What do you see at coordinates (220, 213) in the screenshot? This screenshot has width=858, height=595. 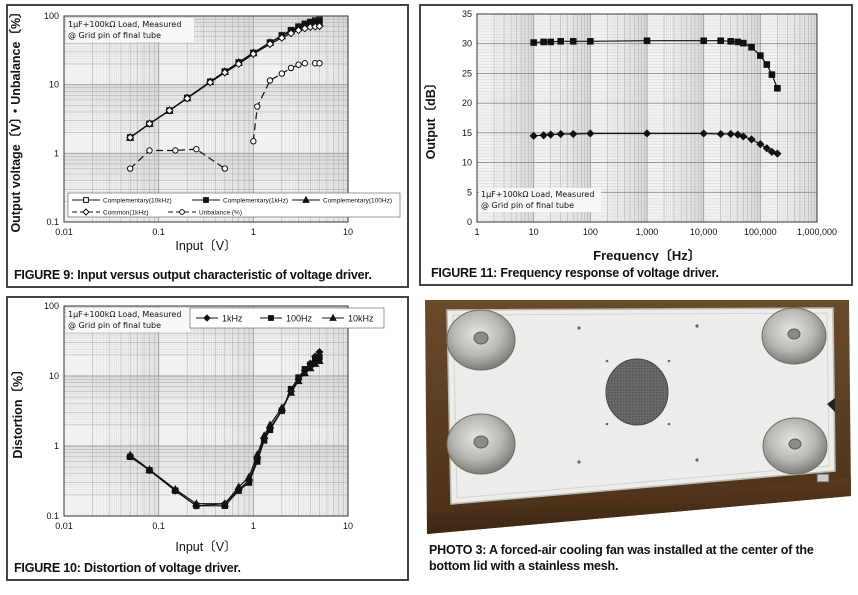 I see `legend-label: Unbalance (%)` at bounding box center [220, 213].